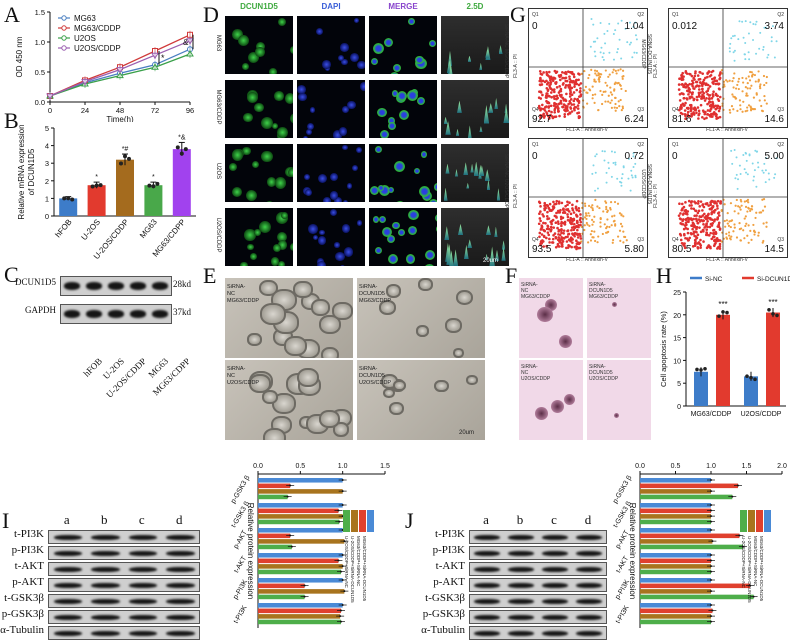 This screenshot has height=640, width=790. I want to click on tile-label: SiRNA-DCUN1D5 U2OS/CDDP, so click(368, 376).